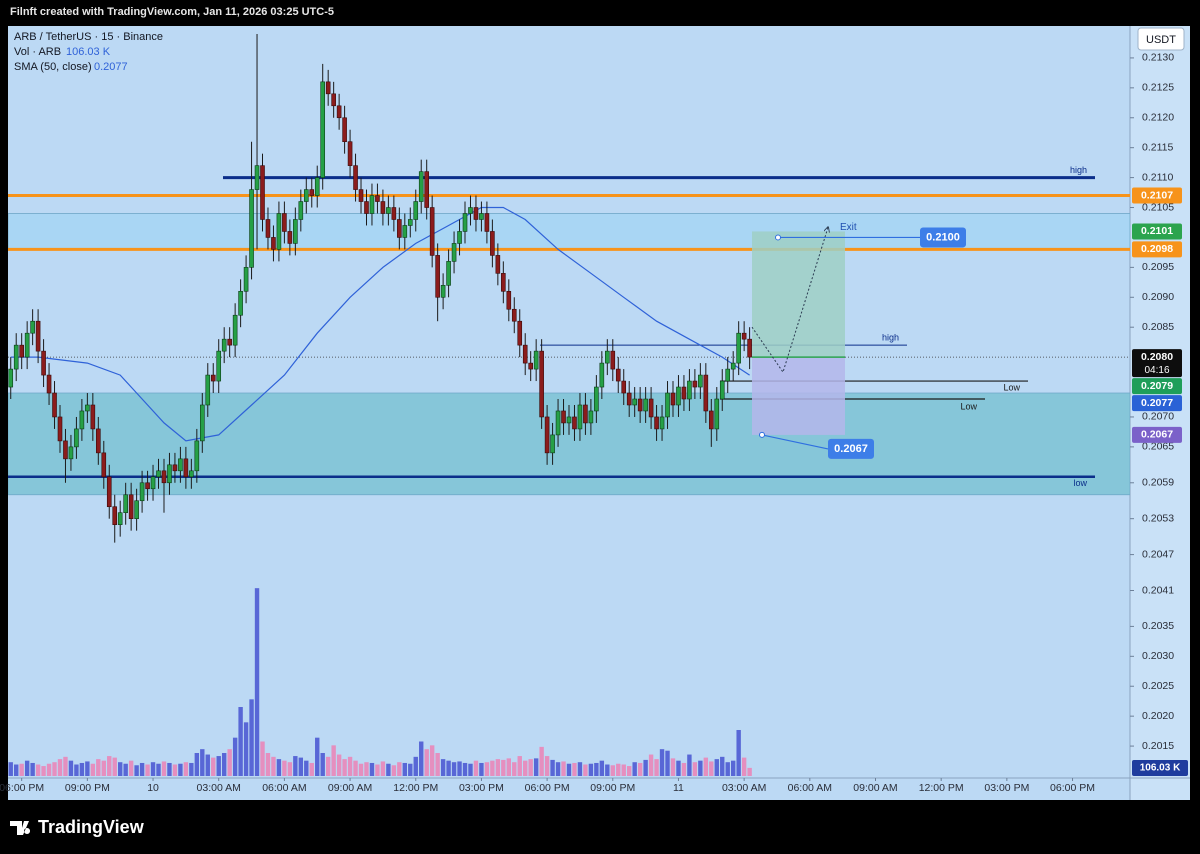 This screenshot has height=854, width=1200. Describe the element at coordinates (481, 788) in the screenshot. I see `x-tick-label: 03:00 PM` at that location.